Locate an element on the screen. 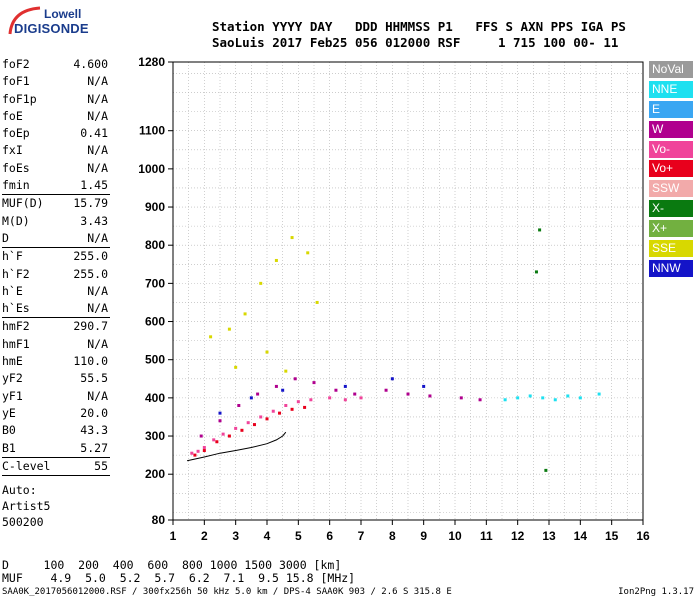 This screenshot has height=600, width=700. param-value: 3.43 is located at coordinates (94, 220).